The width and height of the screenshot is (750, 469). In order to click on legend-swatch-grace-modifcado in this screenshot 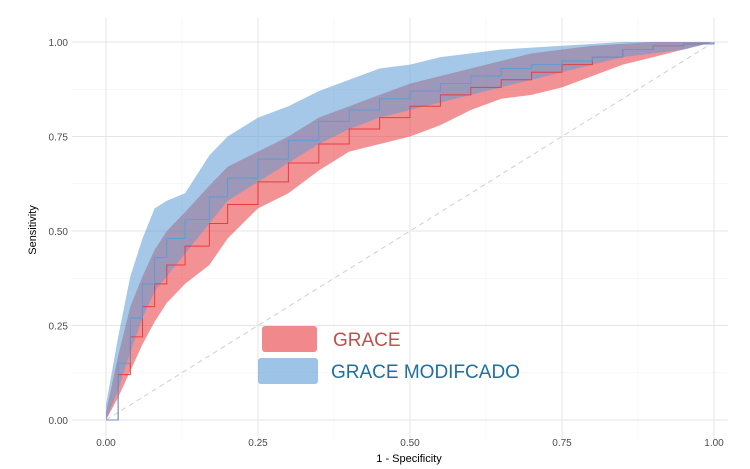, I will do `click(288, 371)`.